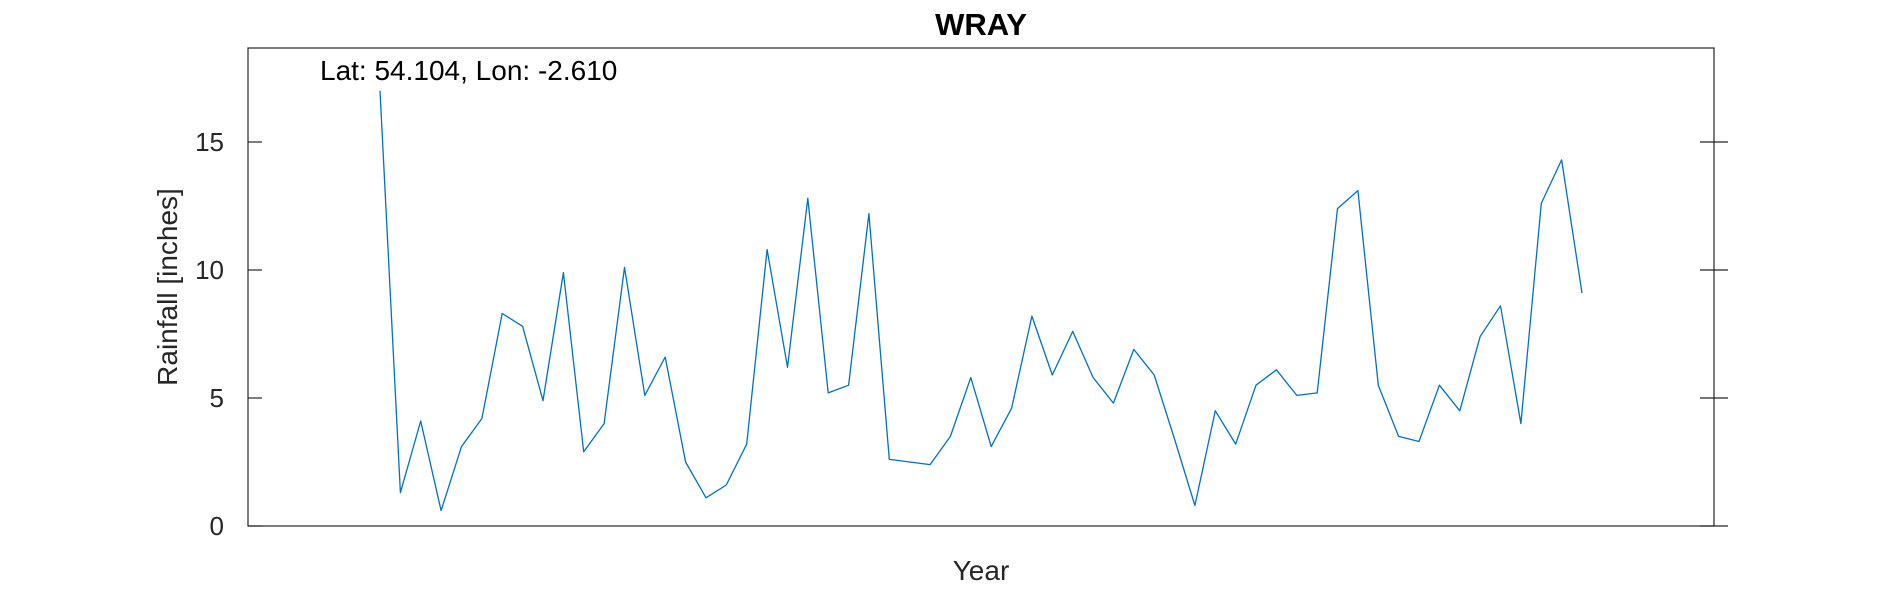 This screenshot has height=591, width=1890. Describe the element at coordinates (209, 142) in the screenshot. I see `y-tick-label: 15` at that location.